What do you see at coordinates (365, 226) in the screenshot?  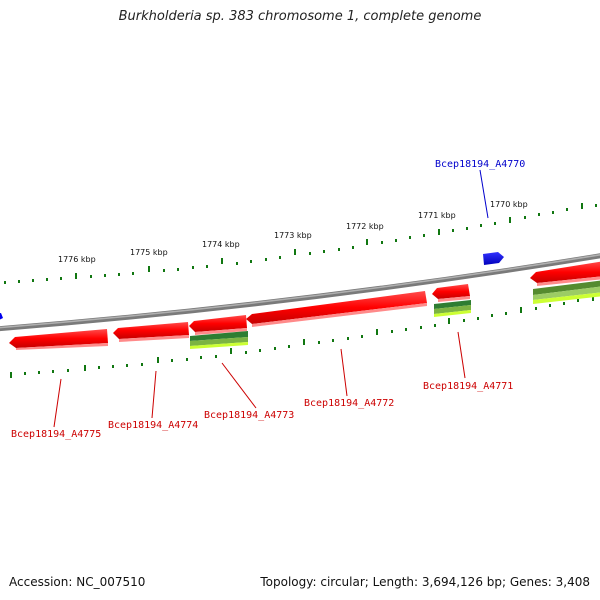 I see `tick-label: 1772 kbp` at bounding box center [365, 226].